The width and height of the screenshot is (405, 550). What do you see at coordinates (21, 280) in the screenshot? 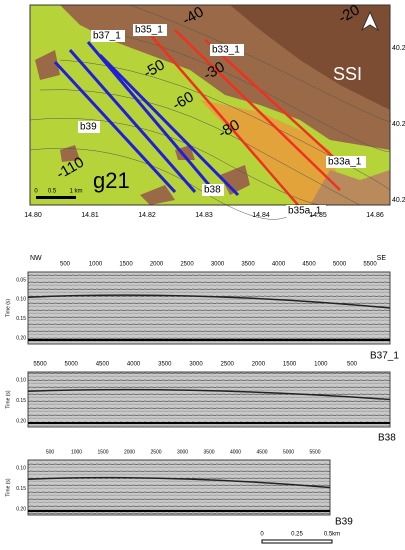
I see `time-tick: 0.05` at bounding box center [21, 280].